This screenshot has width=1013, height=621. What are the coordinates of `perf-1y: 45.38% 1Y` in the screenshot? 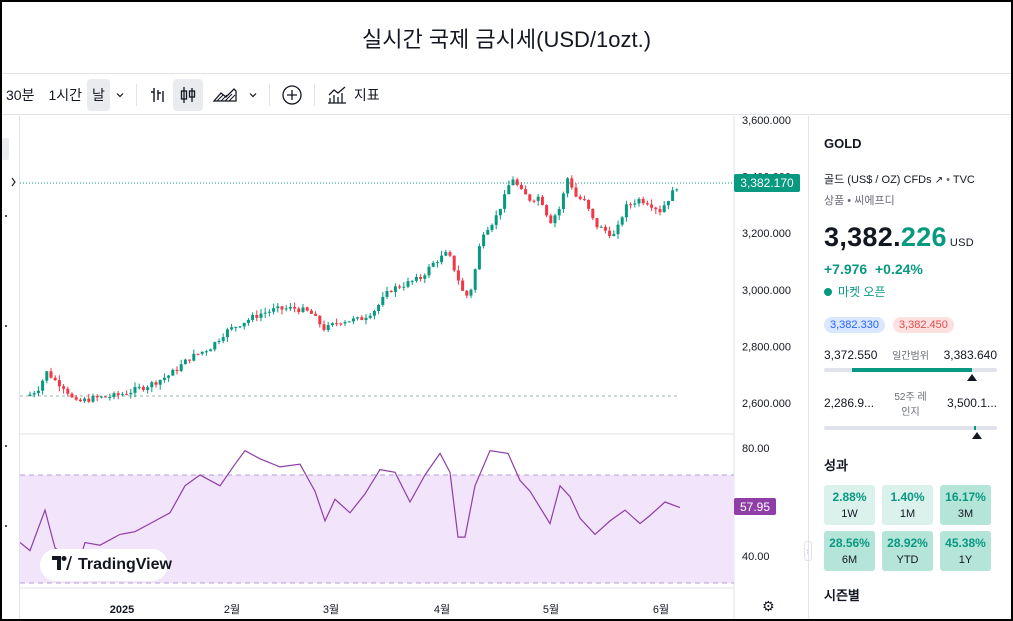 It's located at (965, 551).